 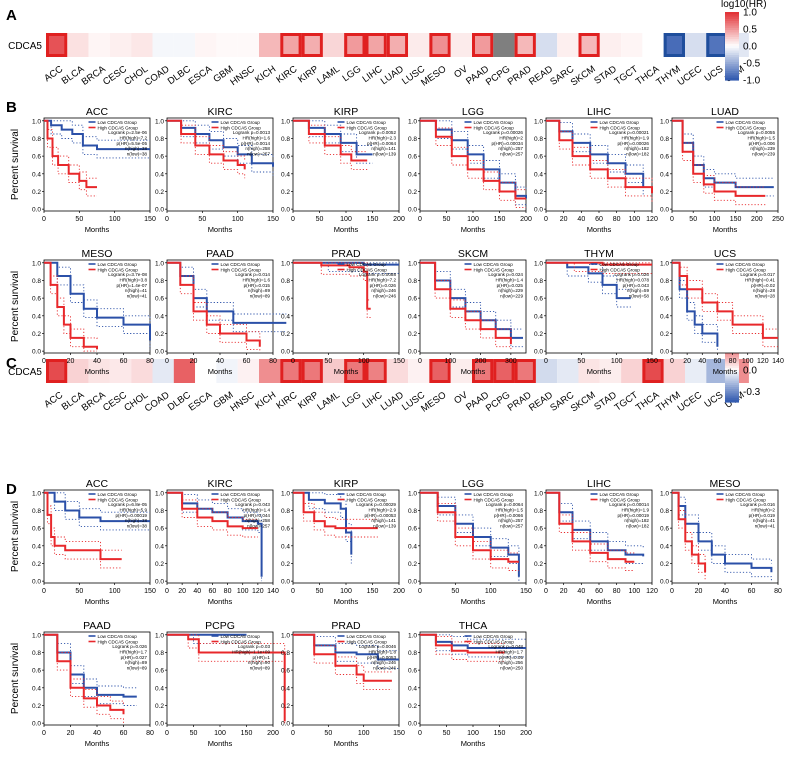 What do you see at coordinates (265, 75) in the screenshot?
I see `heatmap-tick-label: KICH` at bounding box center [265, 75].